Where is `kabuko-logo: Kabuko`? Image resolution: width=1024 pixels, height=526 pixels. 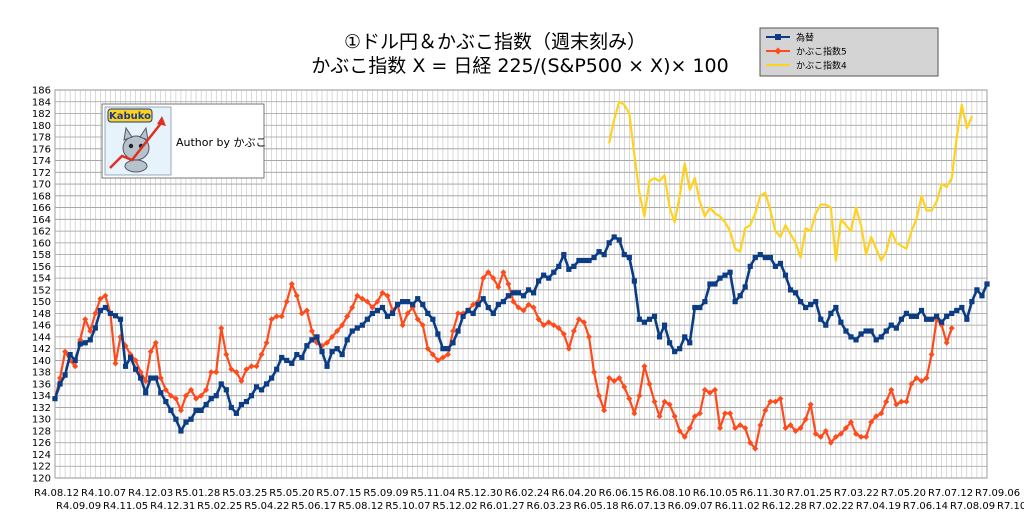 kabuko-logo: Kabuko is located at coordinates (138, 141).